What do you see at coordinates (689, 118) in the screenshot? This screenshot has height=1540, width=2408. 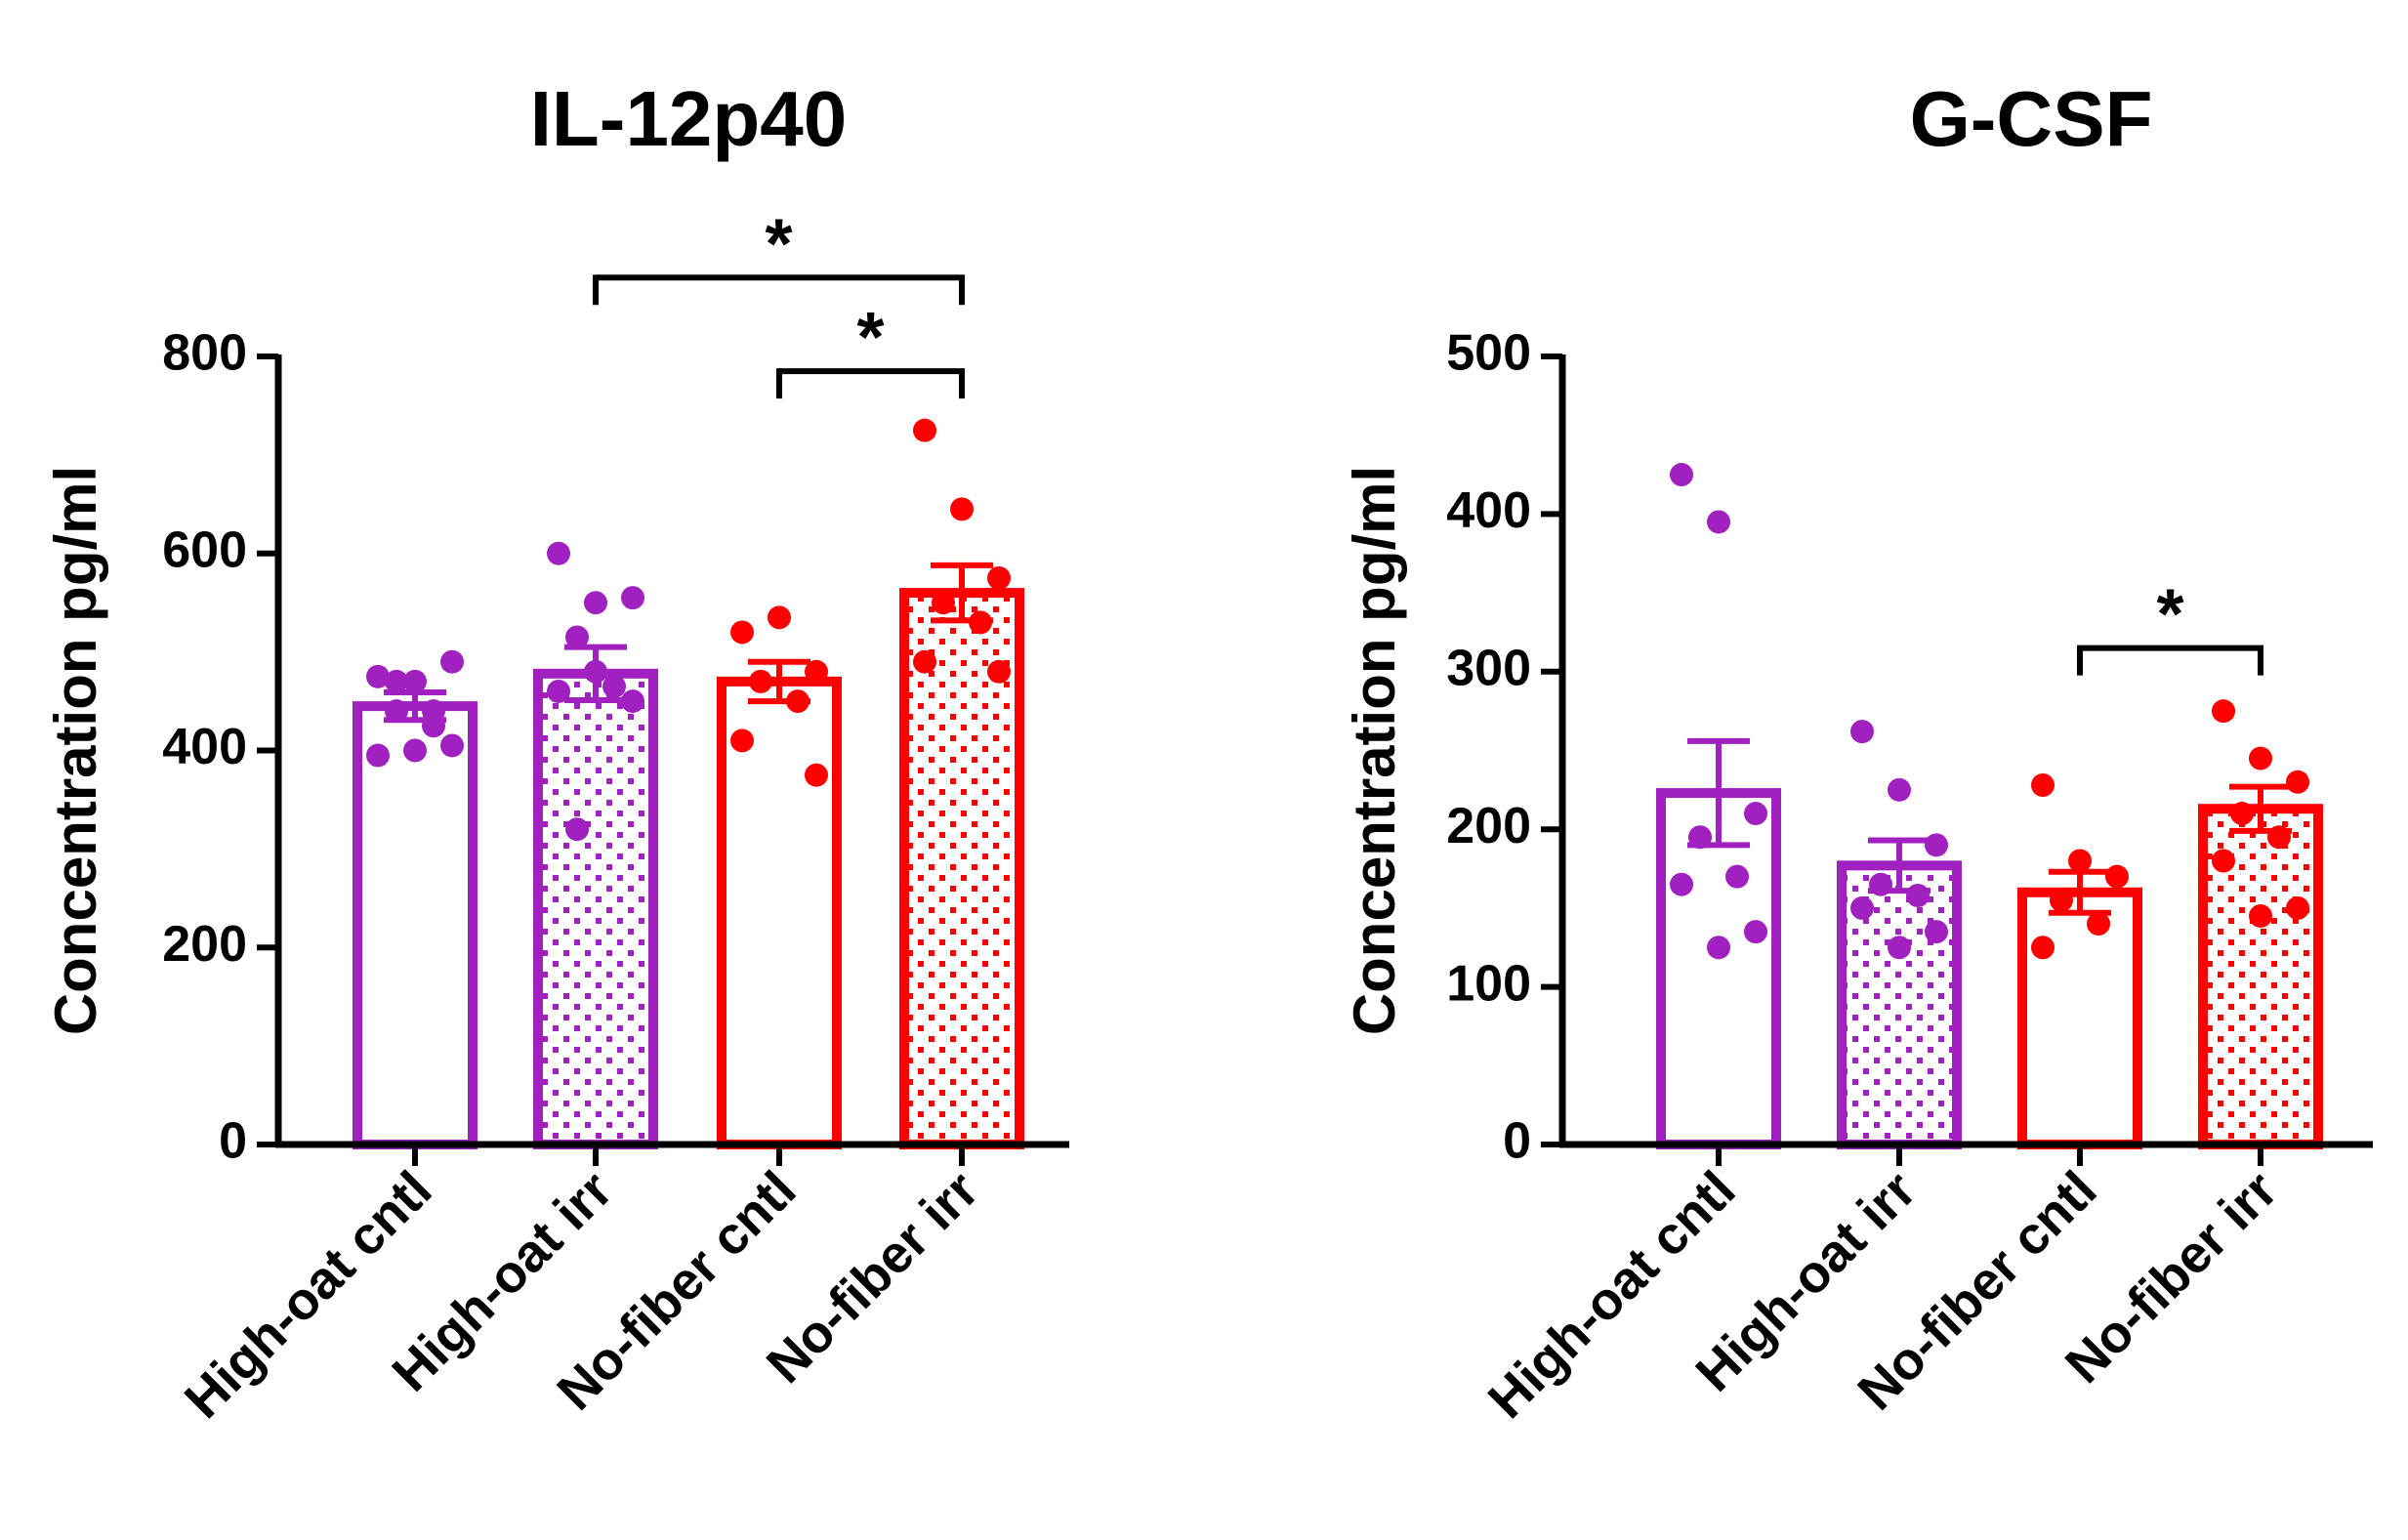 I see `chart-title: IL-12p40` at bounding box center [689, 118].